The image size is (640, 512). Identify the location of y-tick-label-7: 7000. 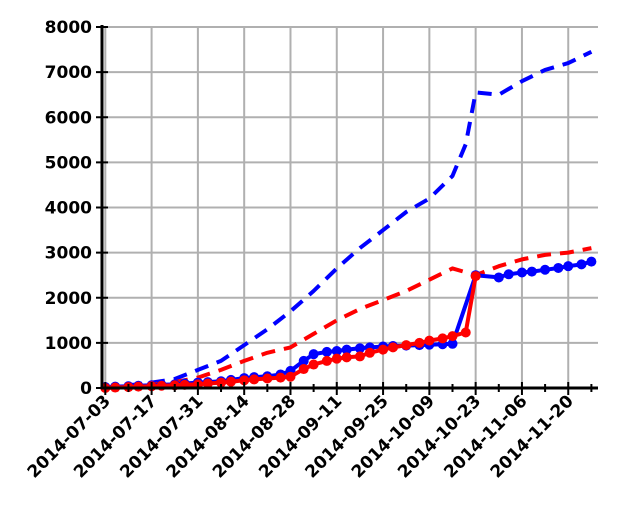
(68, 73).